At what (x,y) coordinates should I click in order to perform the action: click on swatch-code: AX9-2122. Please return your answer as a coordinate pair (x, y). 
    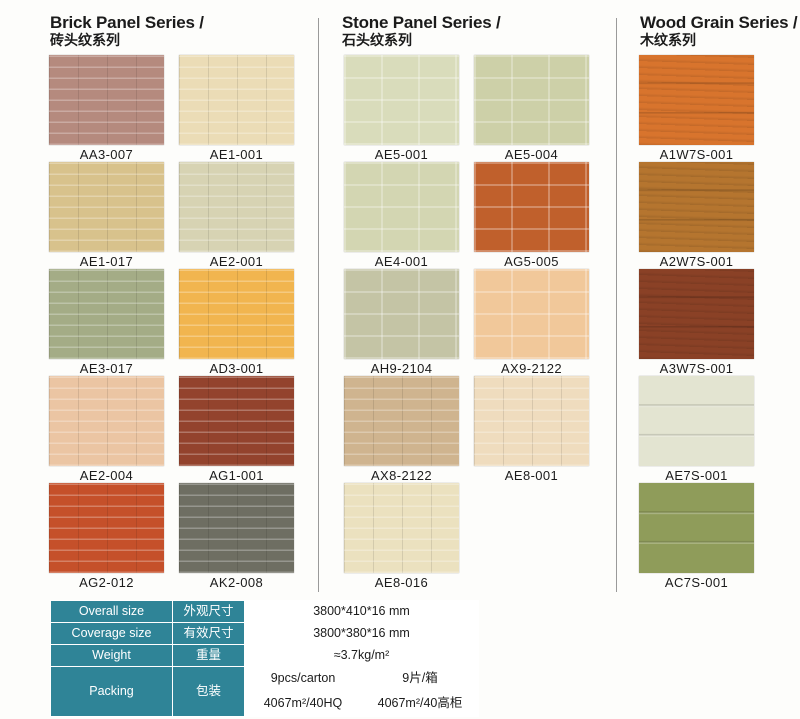
    Looking at the image, I should click on (531, 368).